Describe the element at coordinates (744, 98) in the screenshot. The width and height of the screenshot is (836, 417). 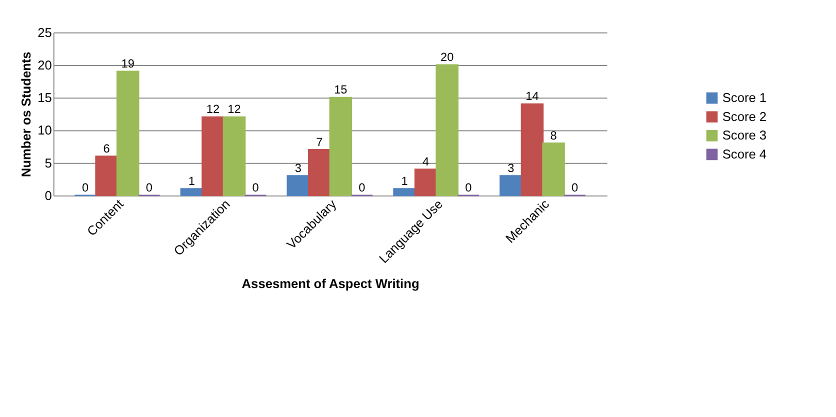
I see `legend-label: Score 1` at that location.